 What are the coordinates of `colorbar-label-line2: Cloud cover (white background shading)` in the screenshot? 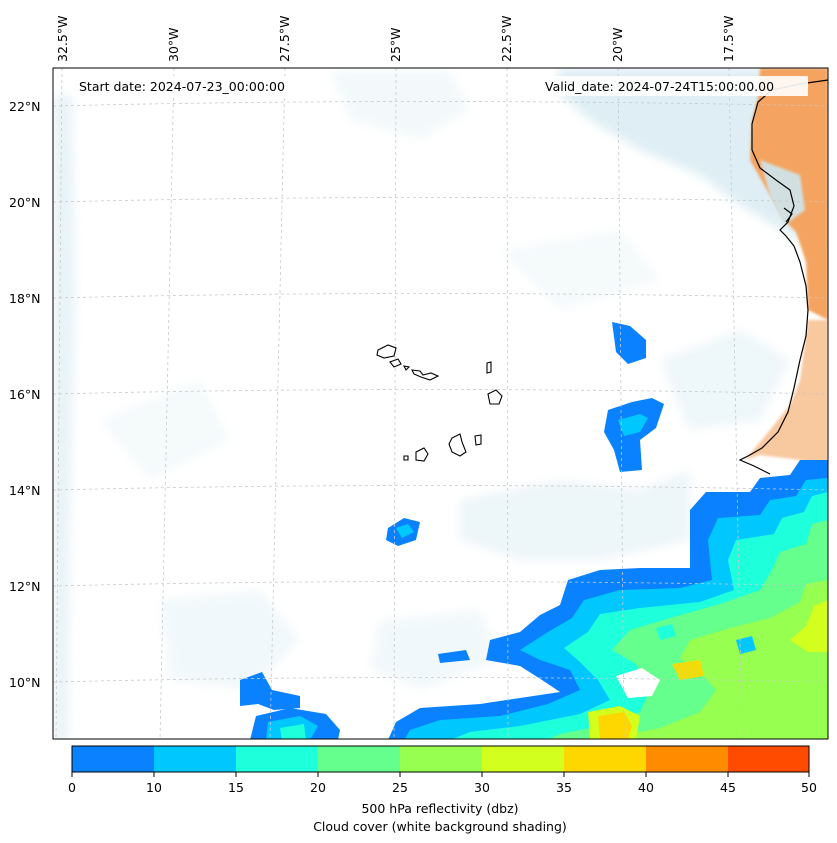 It's located at (440, 826).